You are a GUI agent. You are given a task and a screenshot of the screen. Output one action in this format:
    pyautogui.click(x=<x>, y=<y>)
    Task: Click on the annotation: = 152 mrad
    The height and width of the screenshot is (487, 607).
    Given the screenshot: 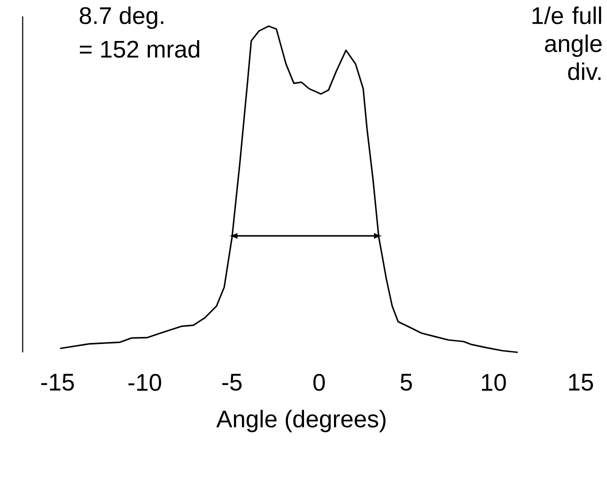 What is the action you would take?
    pyautogui.click(x=140, y=49)
    